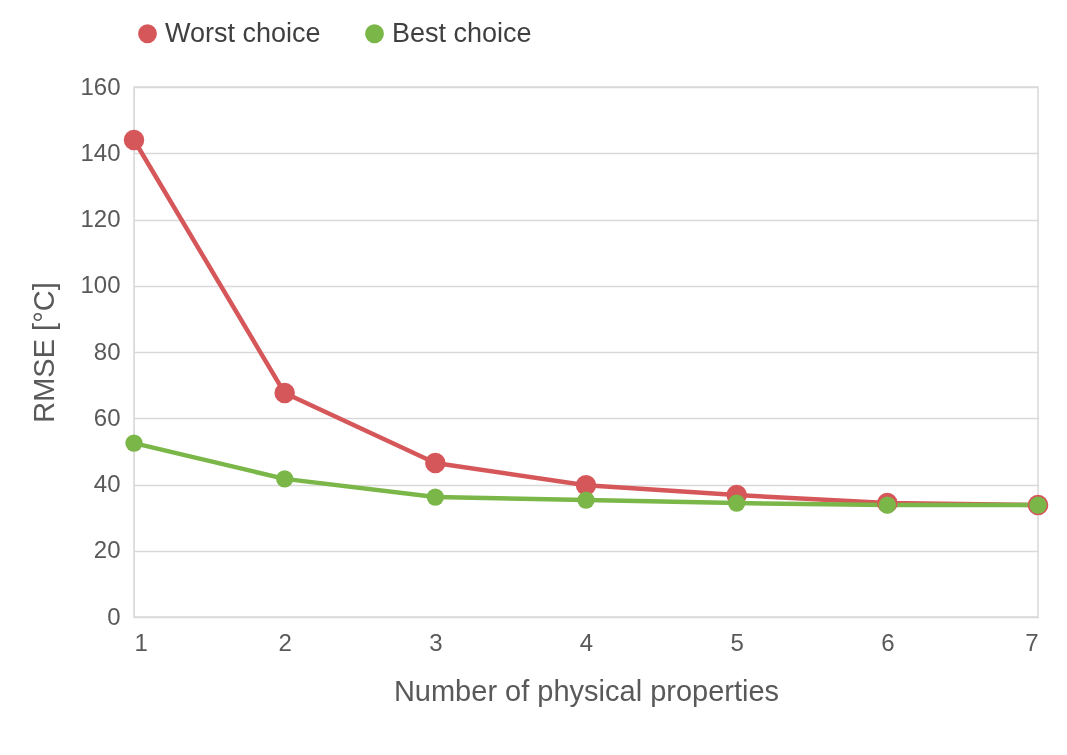  I want to click on x-tick-label: 1, so click(141, 642).